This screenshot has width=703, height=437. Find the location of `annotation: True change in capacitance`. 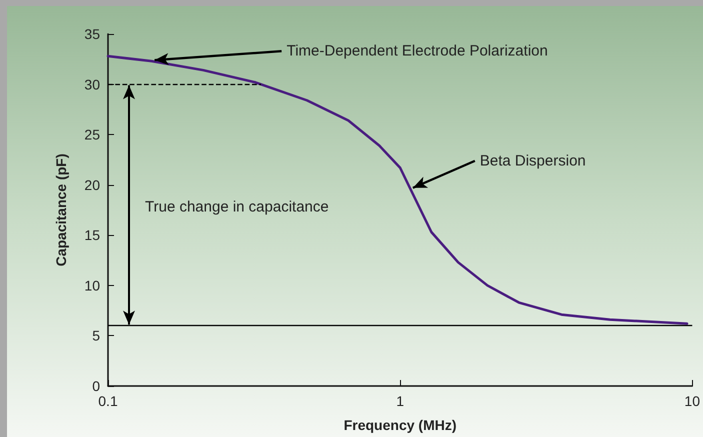

annotation: True change in capacitance is located at coordinates (237, 207).